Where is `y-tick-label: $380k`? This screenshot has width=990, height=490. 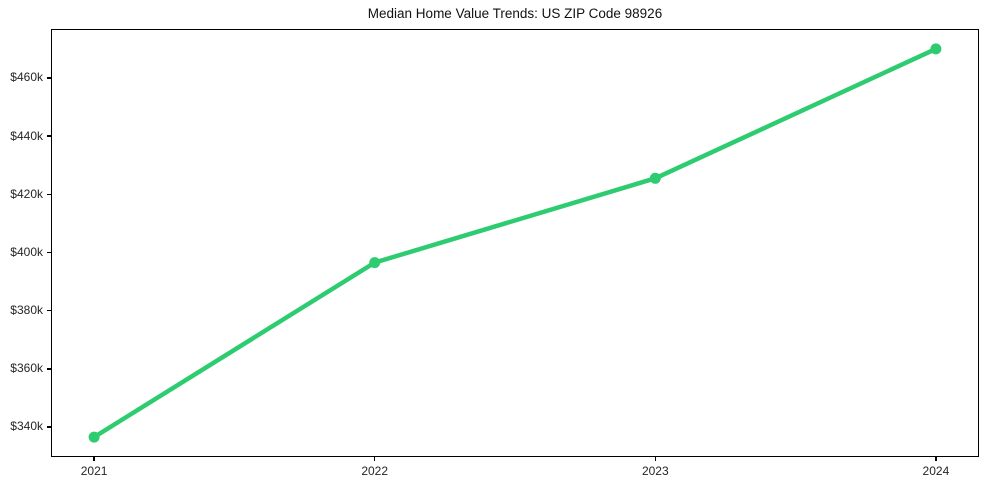 y-tick-label: $380k is located at coordinates (26, 310).